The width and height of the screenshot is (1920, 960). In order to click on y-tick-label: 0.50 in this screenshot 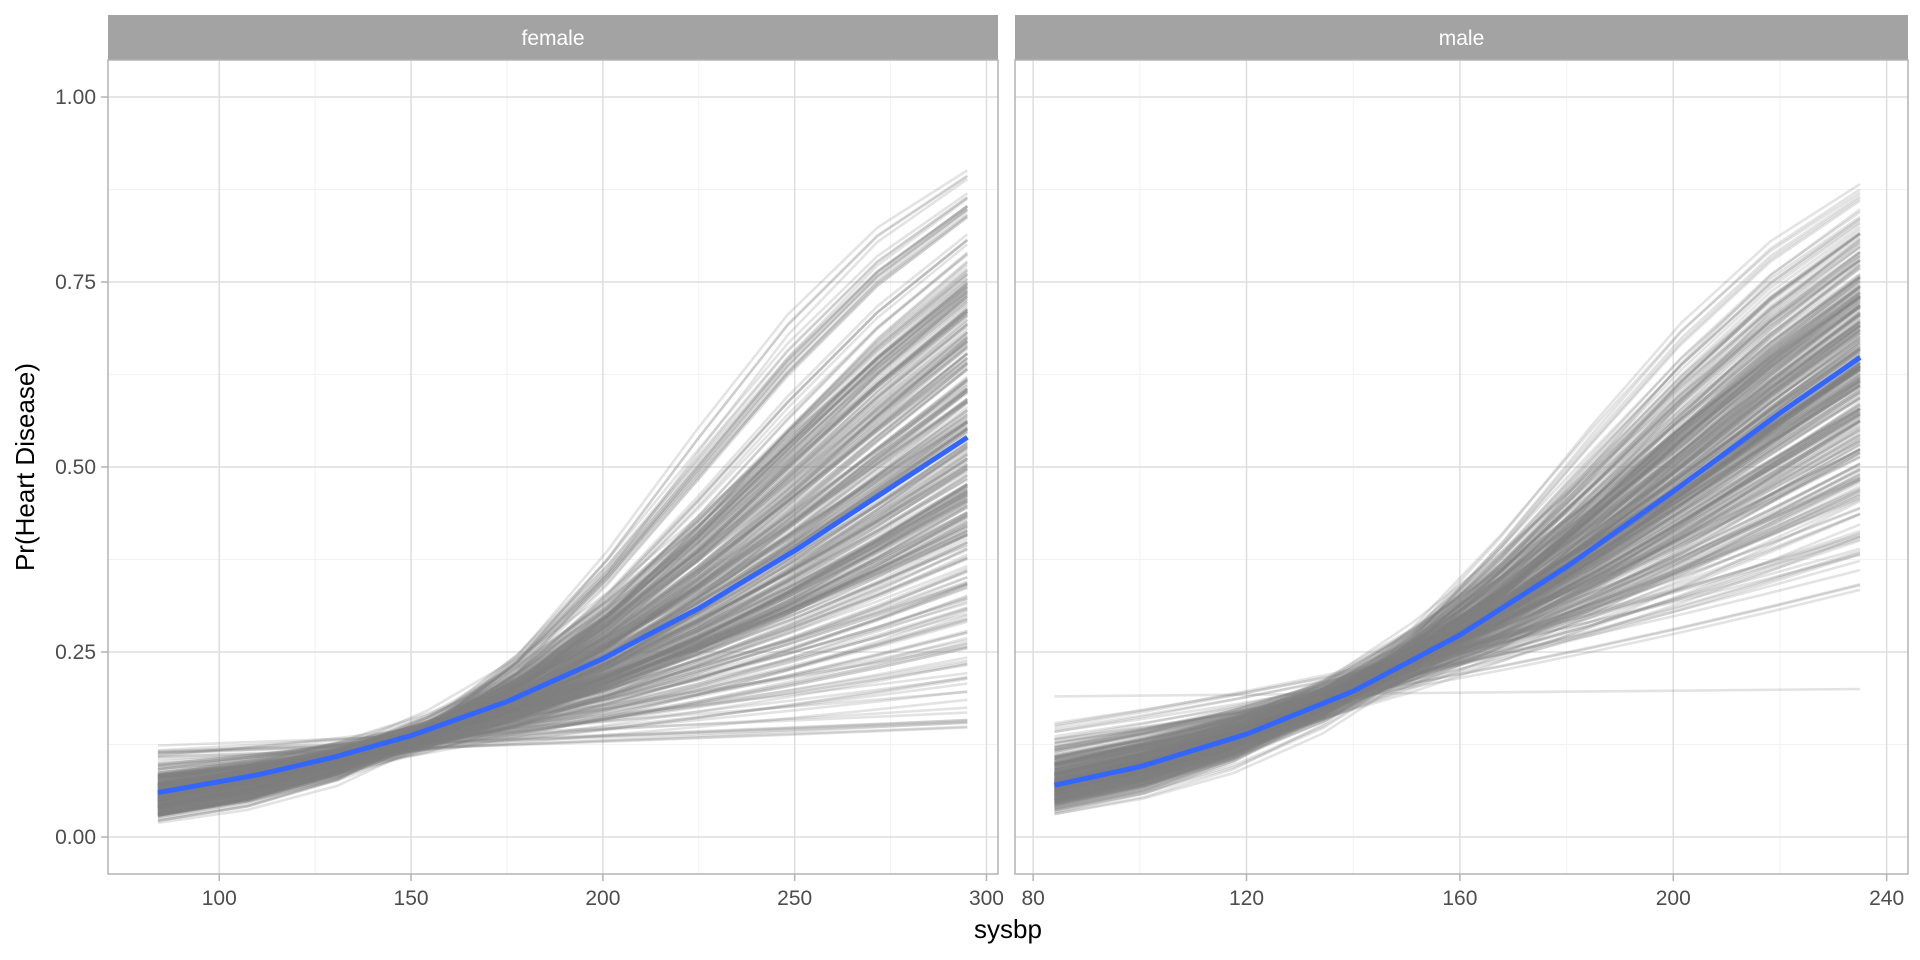, I will do `click(75, 467)`.